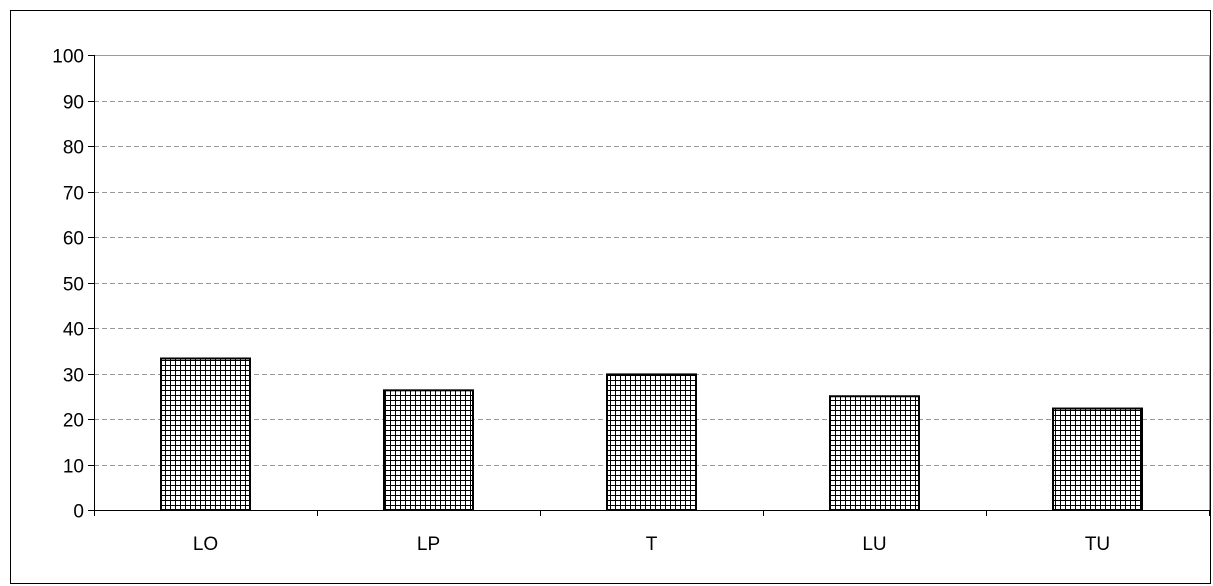 The height and width of the screenshot is (586, 1213). Describe the element at coordinates (73, 285) in the screenshot. I see `y-tick-label-50: 50` at that location.